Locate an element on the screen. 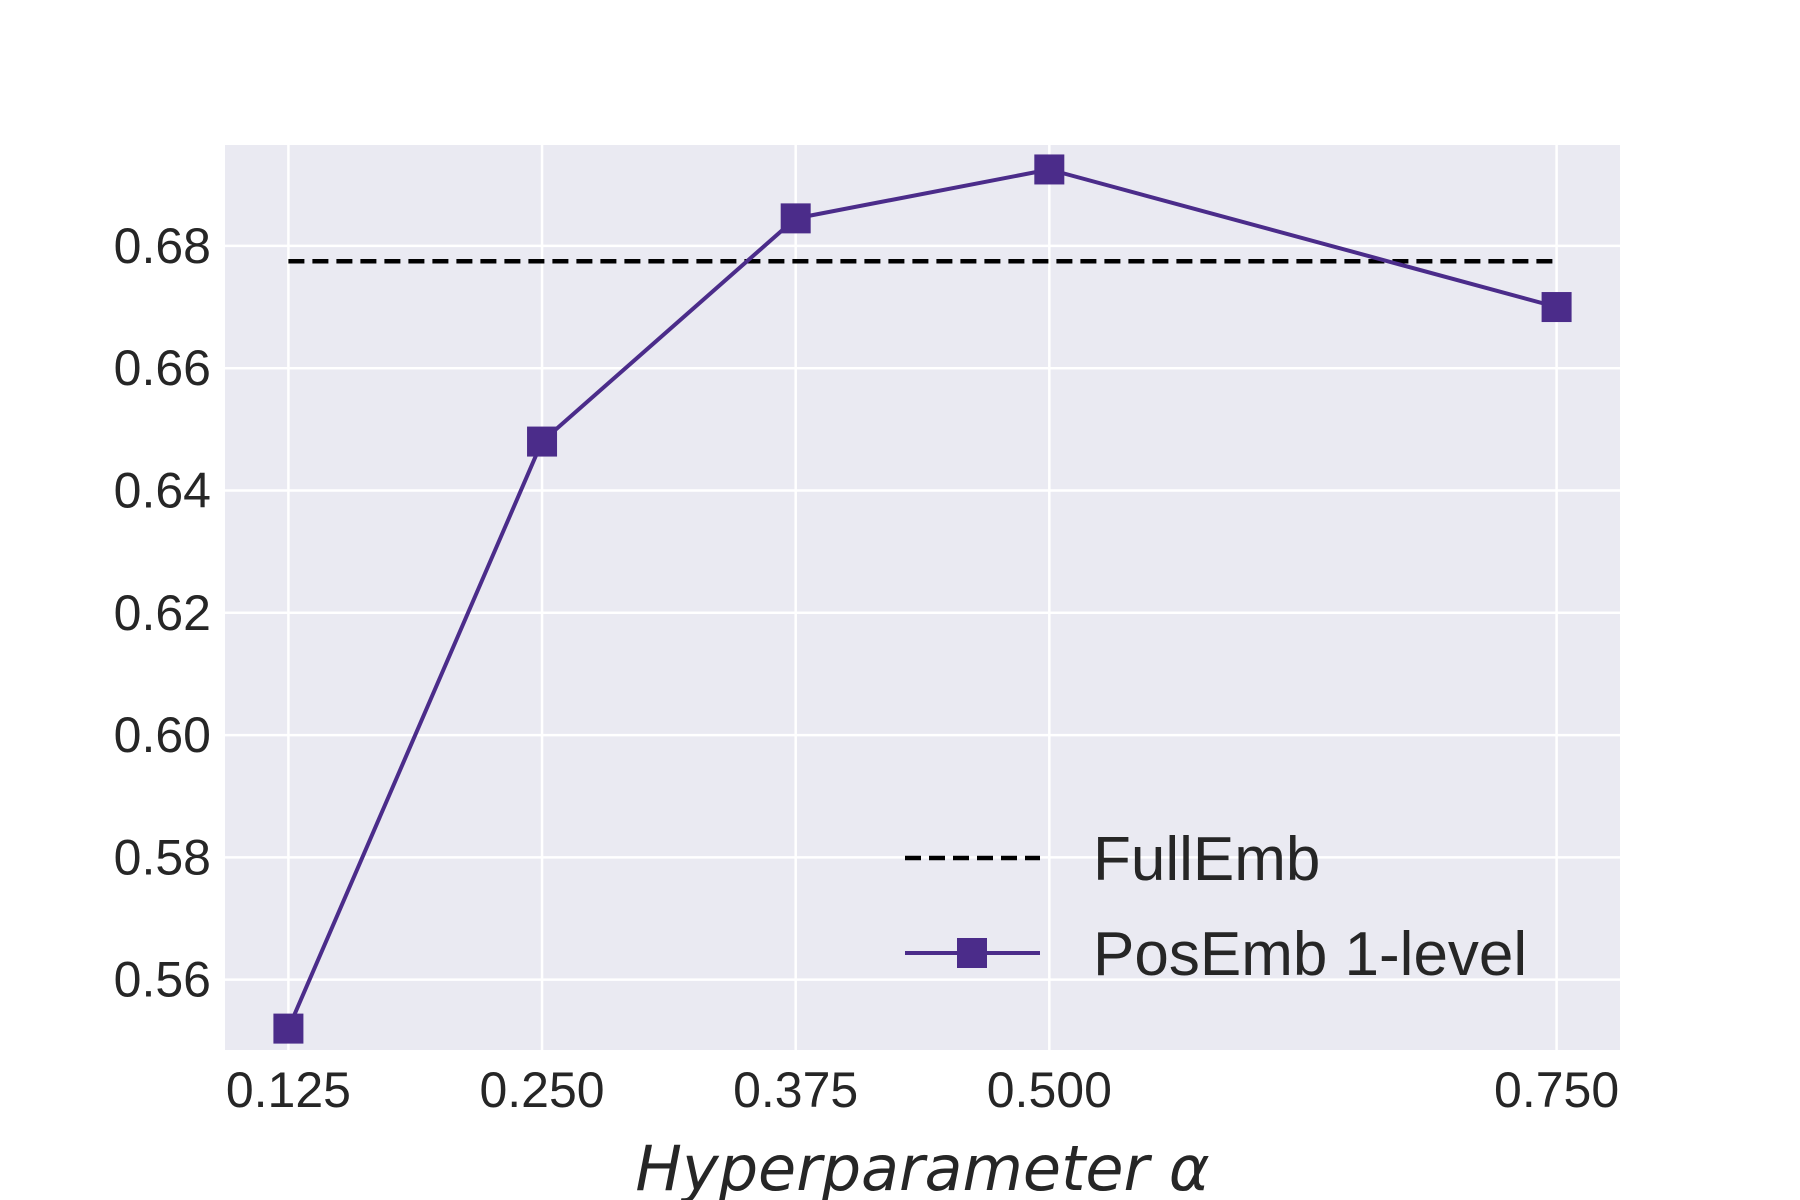 The image size is (1800, 1200). x-tick-label: 0.500 is located at coordinates (1049, 1090).